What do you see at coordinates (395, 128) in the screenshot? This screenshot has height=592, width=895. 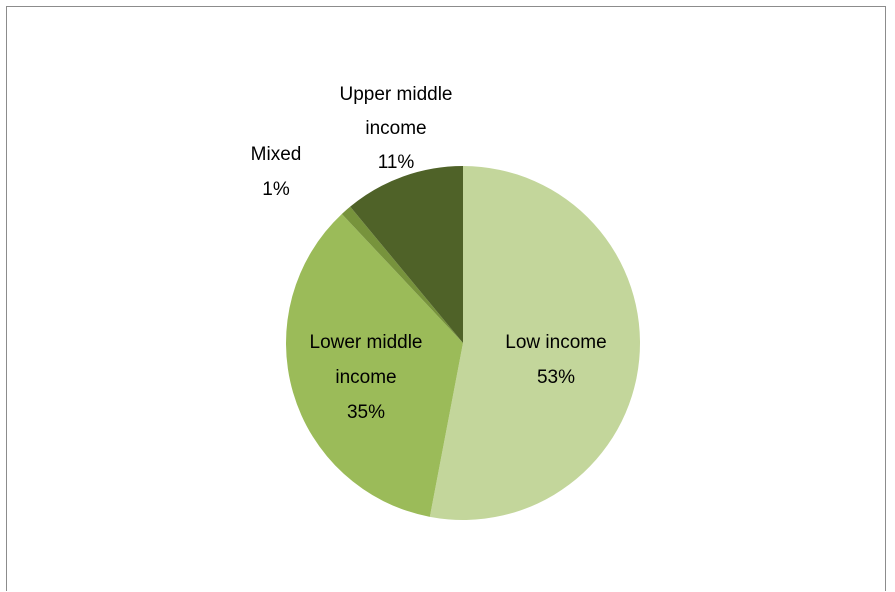 I see `slice-label-upper-middle-income-line2: income` at bounding box center [395, 128].